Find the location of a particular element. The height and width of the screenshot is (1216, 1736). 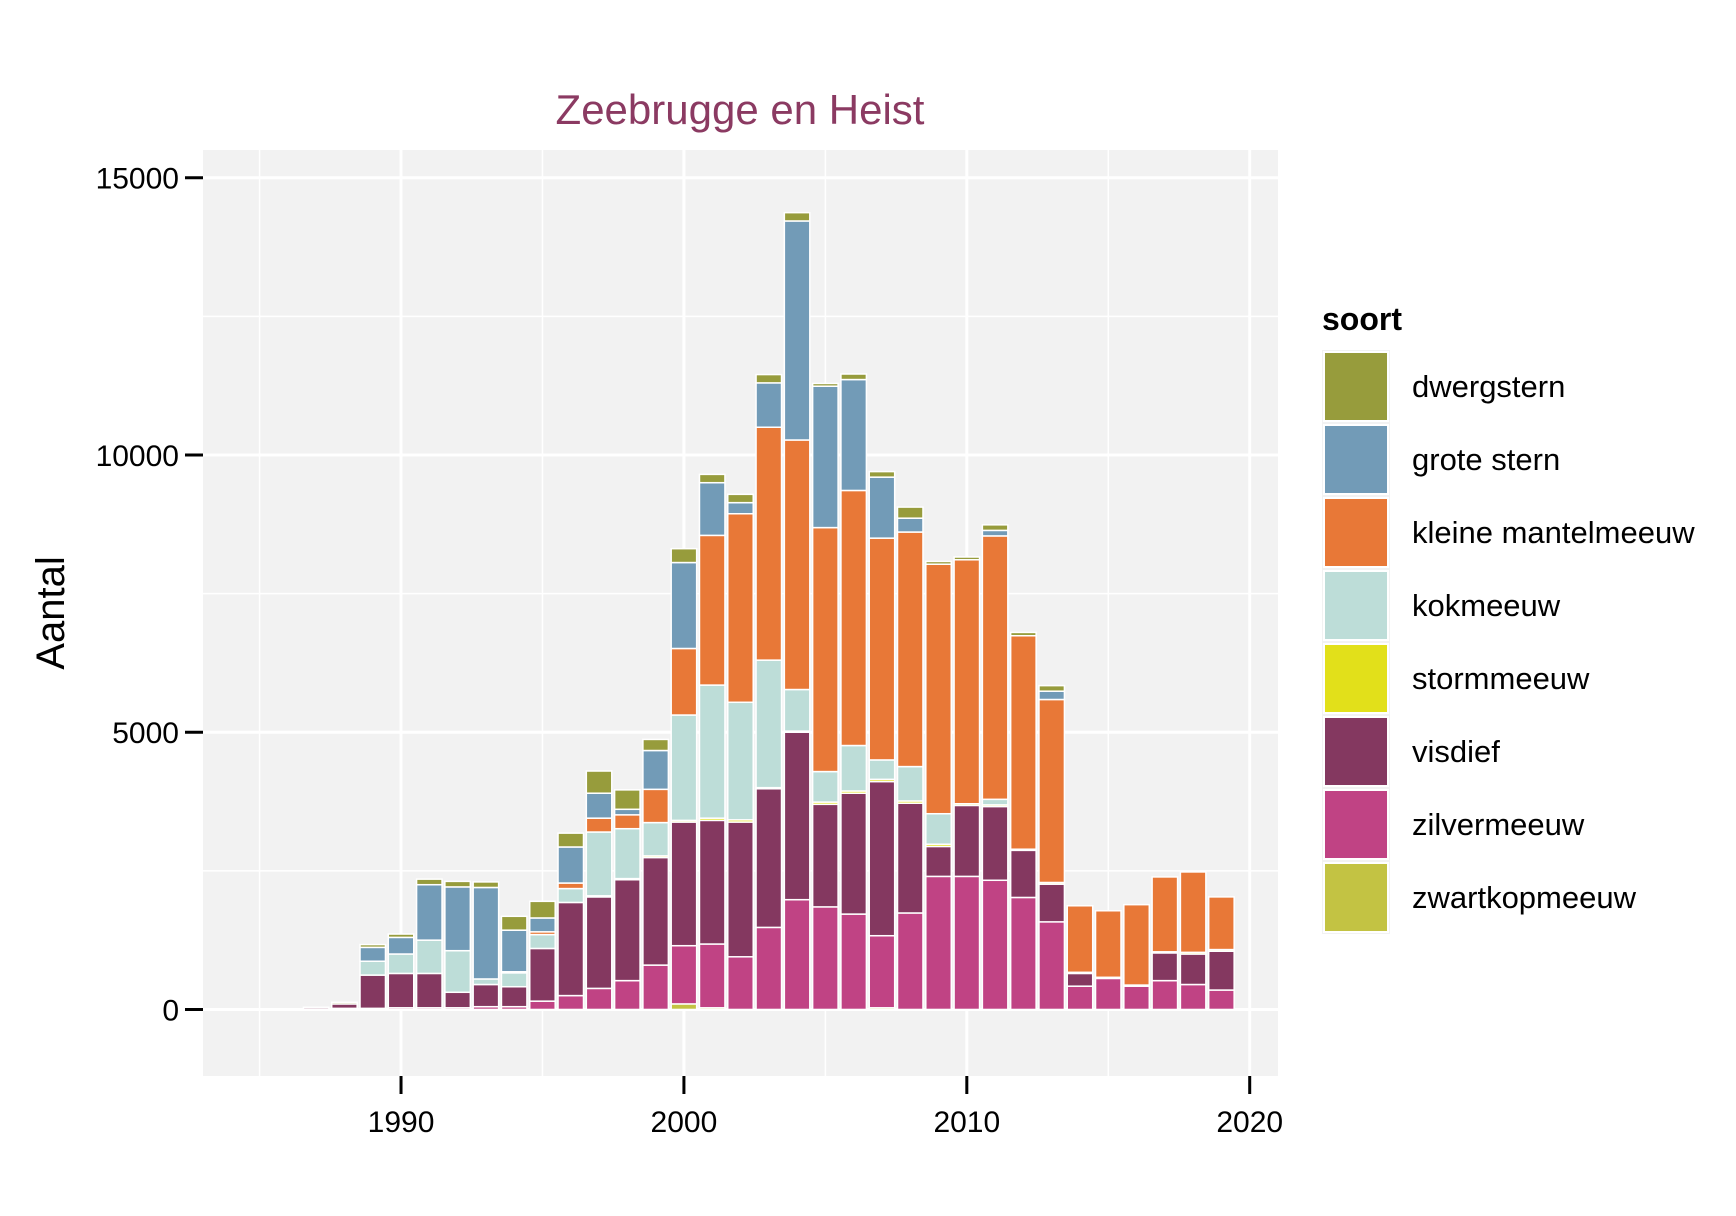

legend-label: stormmeeuw is located at coordinates (1501, 678).